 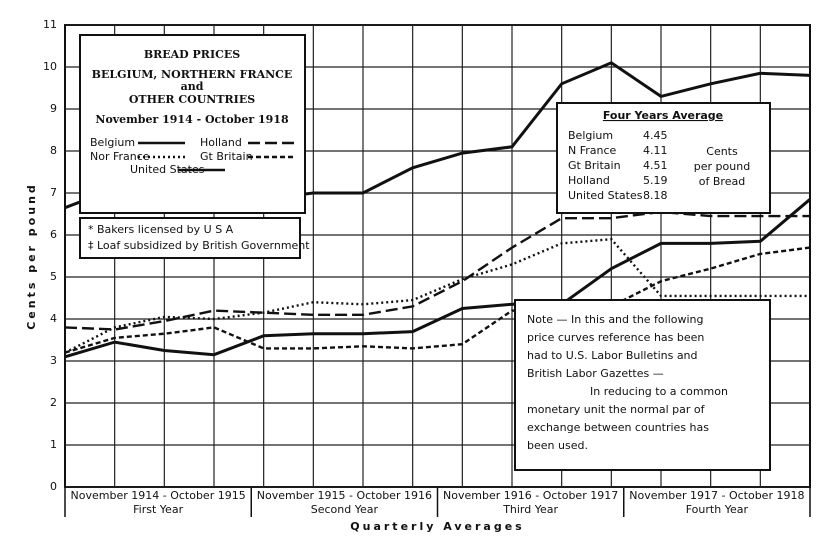 What do you see at coordinates (199, 245) in the screenshot?
I see `marker-note: ‡ Loaf subsidized by British Government` at bounding box center [199, 245].